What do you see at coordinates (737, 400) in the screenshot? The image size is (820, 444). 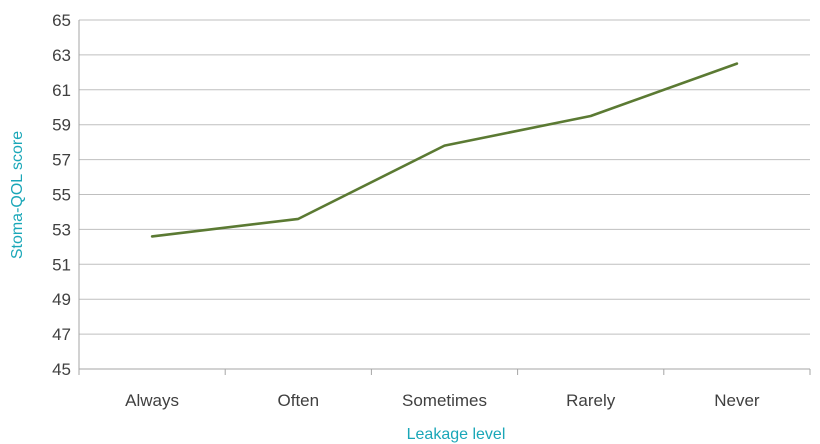 I see `x-tick-label-never: Never` at bounding box center [737, 400].